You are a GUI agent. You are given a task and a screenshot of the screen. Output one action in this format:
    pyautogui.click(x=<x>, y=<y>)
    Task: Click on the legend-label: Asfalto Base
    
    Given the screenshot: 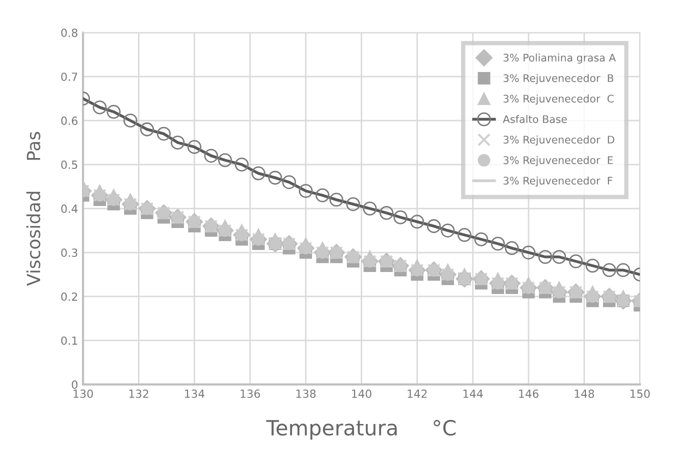 What is the action you would take?
    pyautogui.click(x=534, y=119)
    